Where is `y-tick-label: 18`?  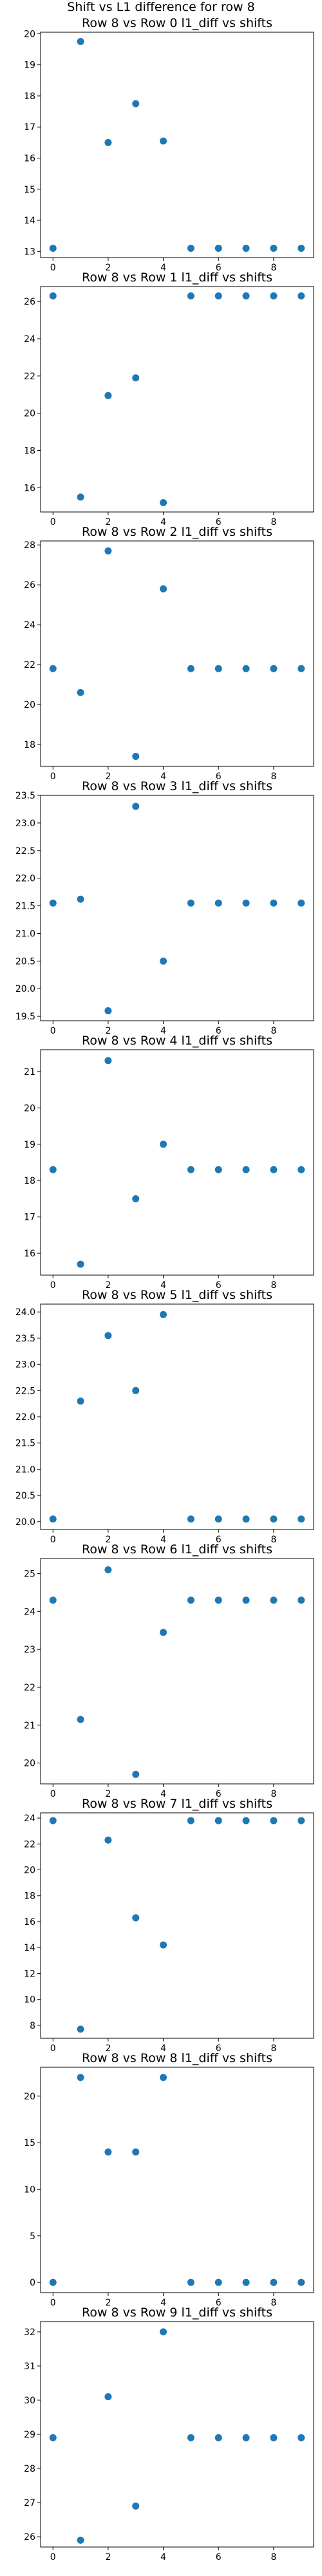 y-tick-label: 18 is located at coordinates (30, 745).